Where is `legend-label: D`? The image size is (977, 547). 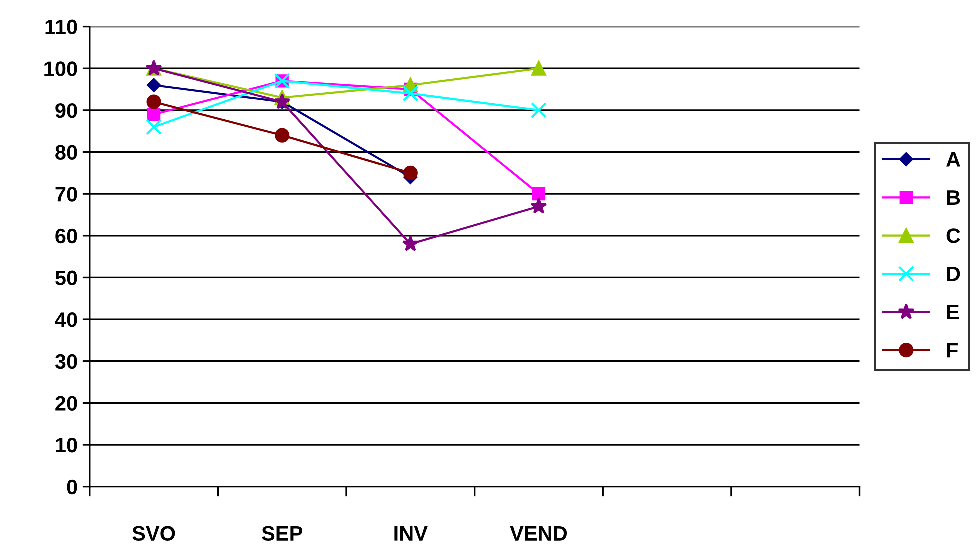 legend-label: D is located at coordinates (953, 274).